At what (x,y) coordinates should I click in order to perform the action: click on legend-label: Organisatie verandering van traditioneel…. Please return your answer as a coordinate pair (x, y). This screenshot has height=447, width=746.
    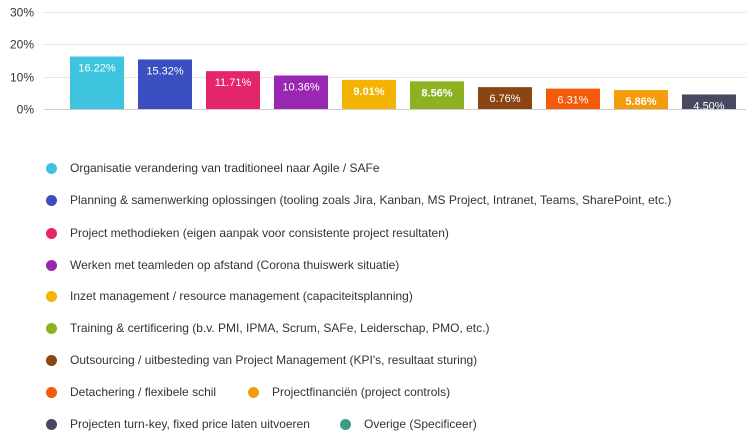
    Looking at the image, I should click on (225, 168).